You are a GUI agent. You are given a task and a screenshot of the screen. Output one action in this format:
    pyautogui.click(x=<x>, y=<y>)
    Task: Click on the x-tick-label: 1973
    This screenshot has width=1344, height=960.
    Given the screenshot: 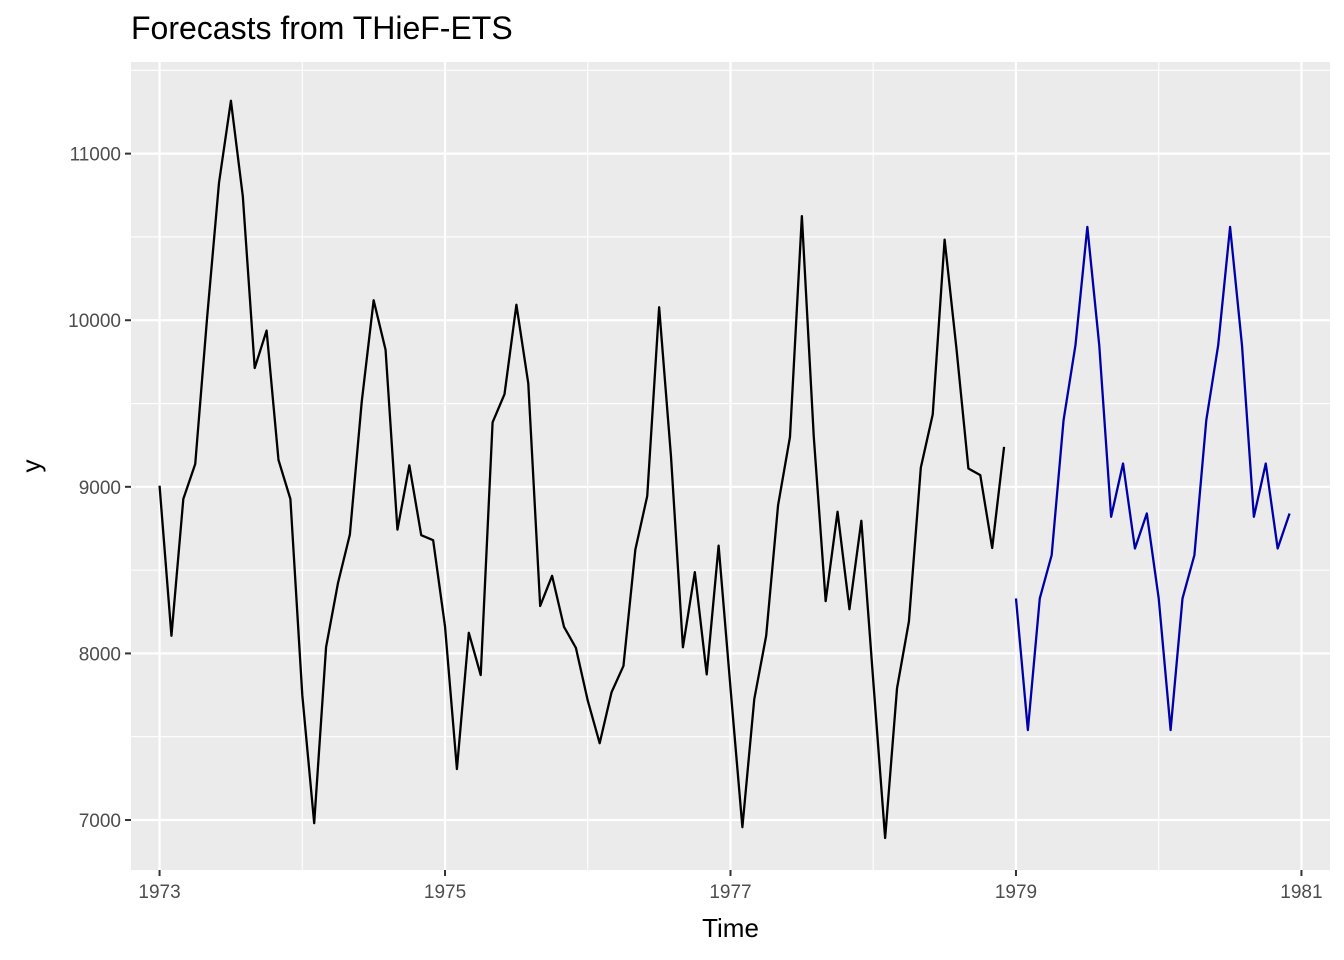 What is the action you would take?
    pyautogui.click(x=159, y=892)
    